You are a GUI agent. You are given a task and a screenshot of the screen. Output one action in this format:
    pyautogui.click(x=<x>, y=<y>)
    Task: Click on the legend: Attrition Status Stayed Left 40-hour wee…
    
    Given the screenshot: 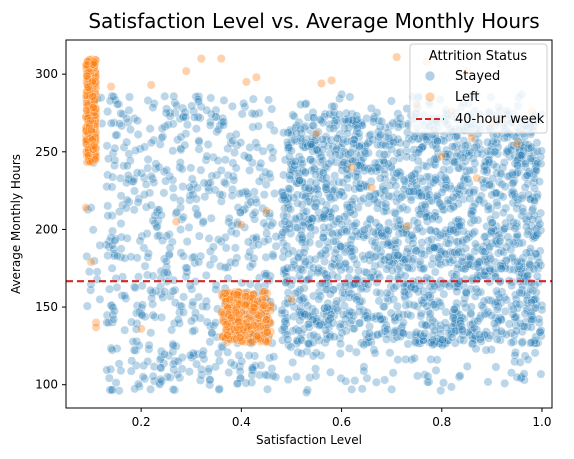 What is the action you would take?
    pyautogui.click(x=478, y=88)
    